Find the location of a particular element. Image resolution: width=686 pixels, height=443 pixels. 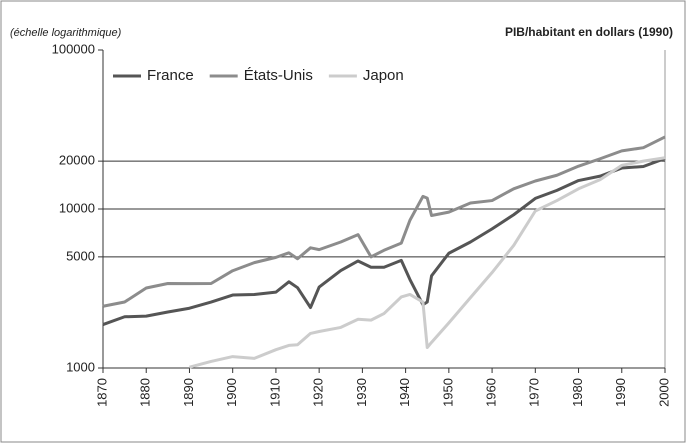

x-tick-label: 1950 is located at coordinates (447, 392).